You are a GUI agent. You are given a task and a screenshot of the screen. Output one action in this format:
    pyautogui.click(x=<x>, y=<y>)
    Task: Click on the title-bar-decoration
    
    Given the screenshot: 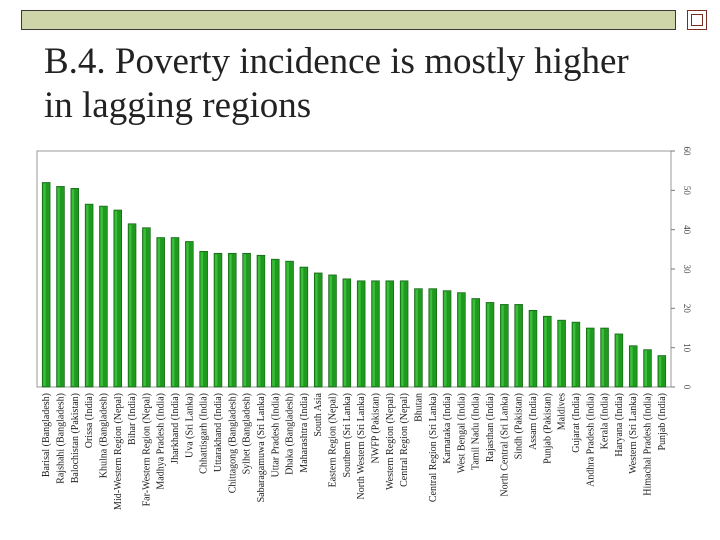 What is the action you would take?
    pyautogui.click(x=348, y=20)
    